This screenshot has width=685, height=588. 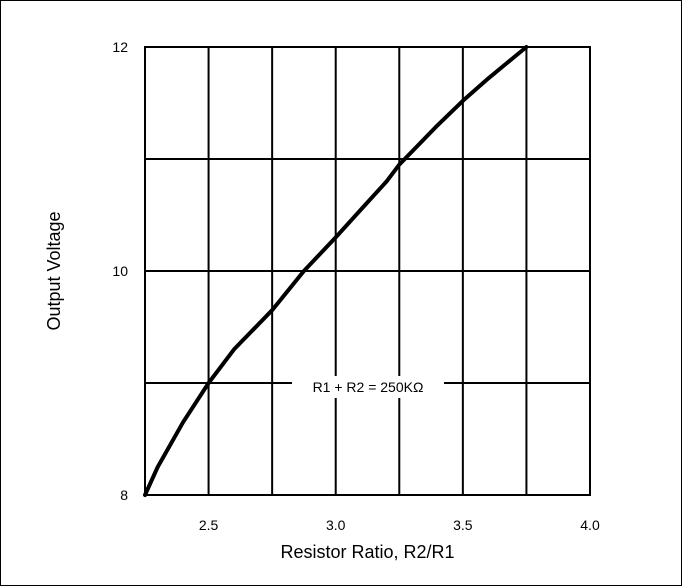 I want to click on x-tick-labels: 2.5 3.0 3.5 4.0, so click(x=399, y=525).